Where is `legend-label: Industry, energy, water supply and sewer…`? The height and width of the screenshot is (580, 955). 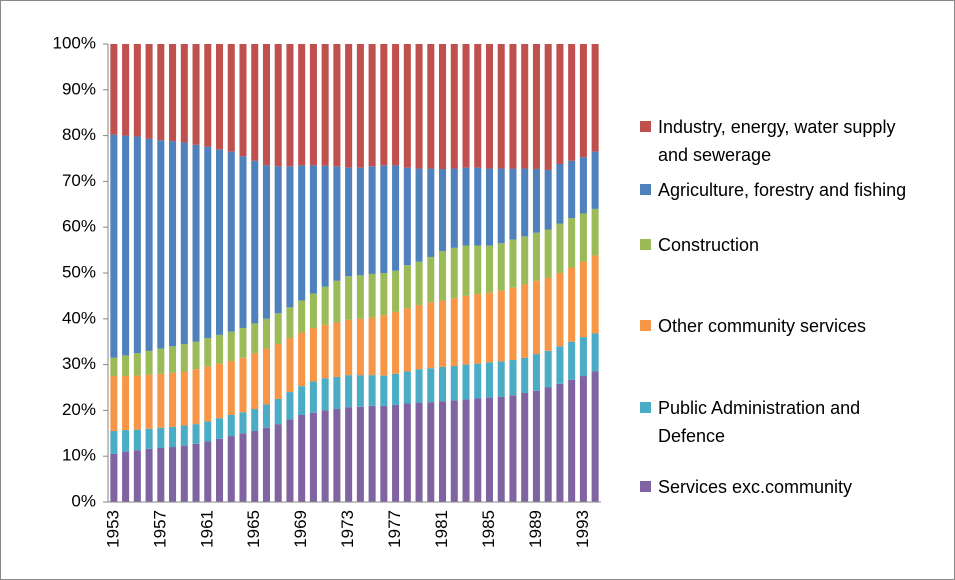 legend-label: Industry, energy, water supply and sewer… is located at coordinates (777, 141).